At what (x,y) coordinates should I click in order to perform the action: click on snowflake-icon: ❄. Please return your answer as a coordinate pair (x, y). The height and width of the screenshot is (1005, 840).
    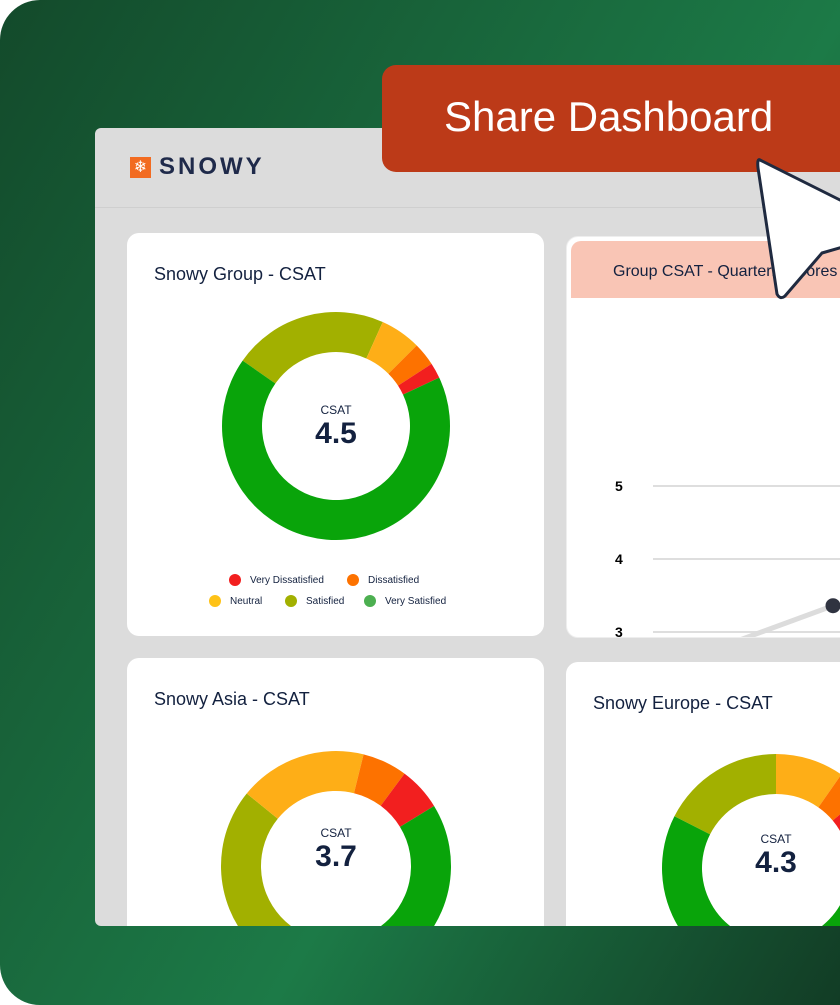
    Looking at the image, I should click on (140, 167).